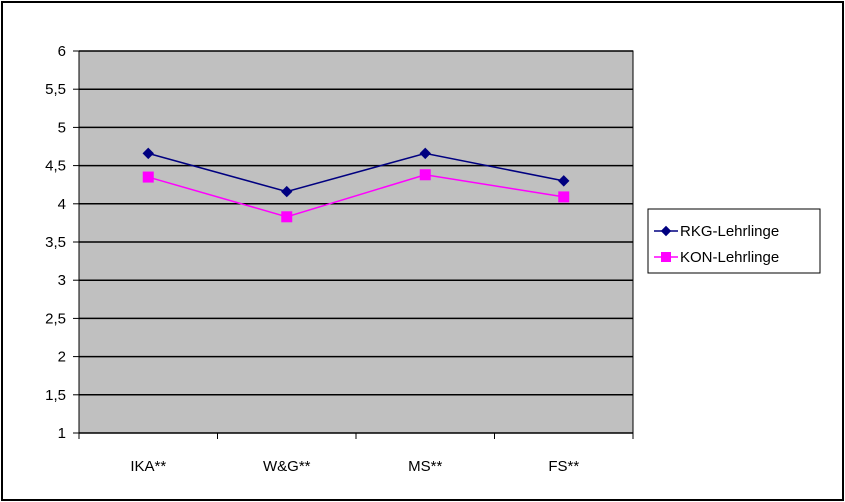 This screenshot has height=502, width=845. I want to click on y-tick-label: 5, so click(62, 127).